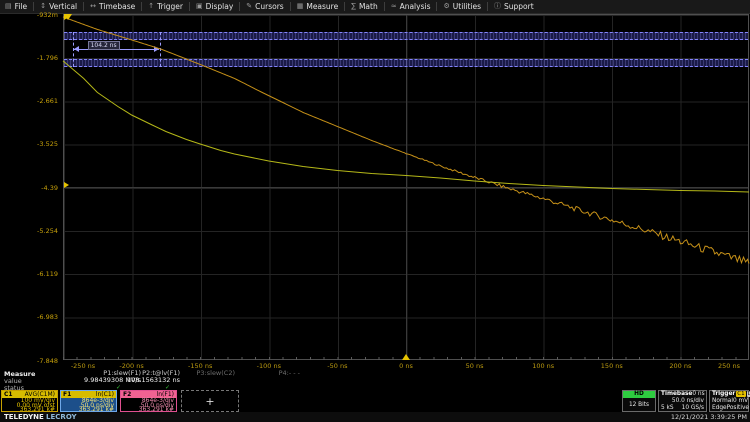 This screenshot has height=422, width=750. I want to click on timebase-summary-box: Timebase 0 ns 50.0 ns/div 5 kS 10 GS/s, so click(682, 401).